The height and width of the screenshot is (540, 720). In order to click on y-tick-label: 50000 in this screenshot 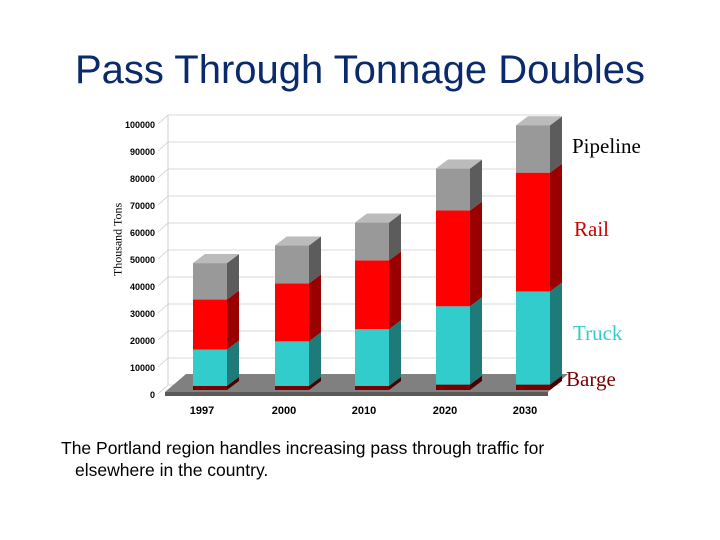, I will do `click(142, 260)`.